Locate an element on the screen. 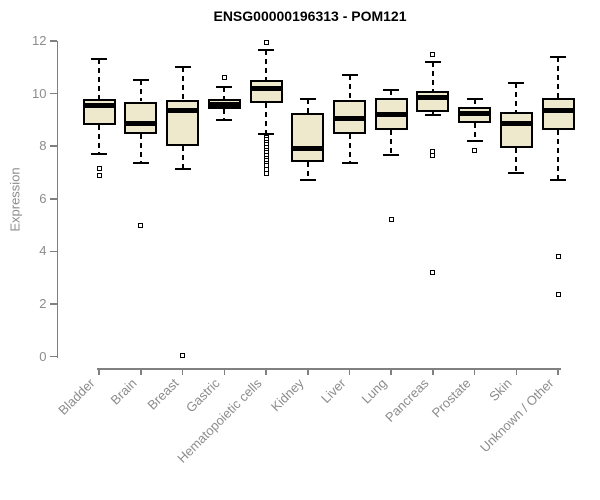 The height and width of the screenshot is (500, 600). y-tick-label: 12 is located at coordinates (39, 40).